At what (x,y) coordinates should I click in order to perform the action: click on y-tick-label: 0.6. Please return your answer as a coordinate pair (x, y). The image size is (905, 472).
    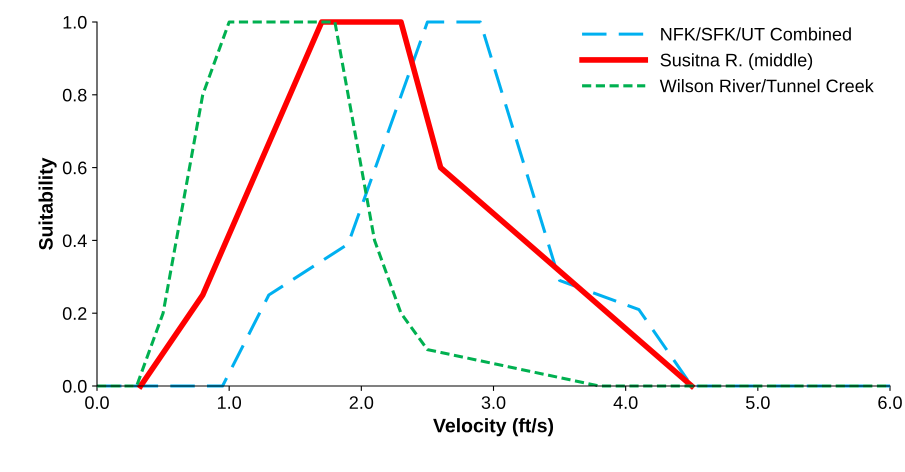
    Looking at the image, I should click on (74, 168).